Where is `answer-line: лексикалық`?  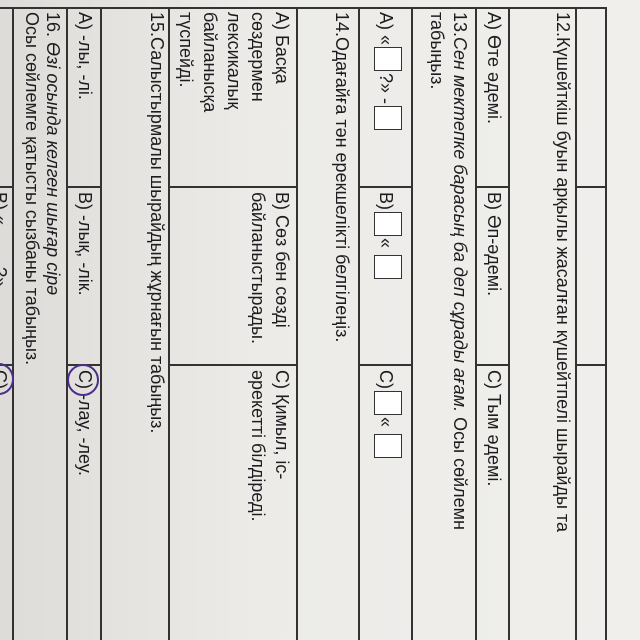
answer-line: лексикалық is located at coordinates (234, 61).